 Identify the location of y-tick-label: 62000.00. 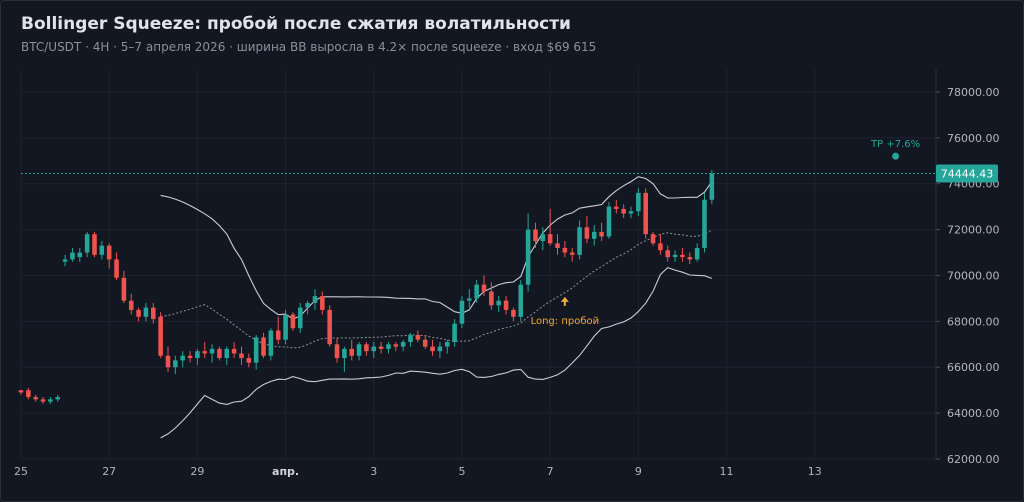
(973, 459).